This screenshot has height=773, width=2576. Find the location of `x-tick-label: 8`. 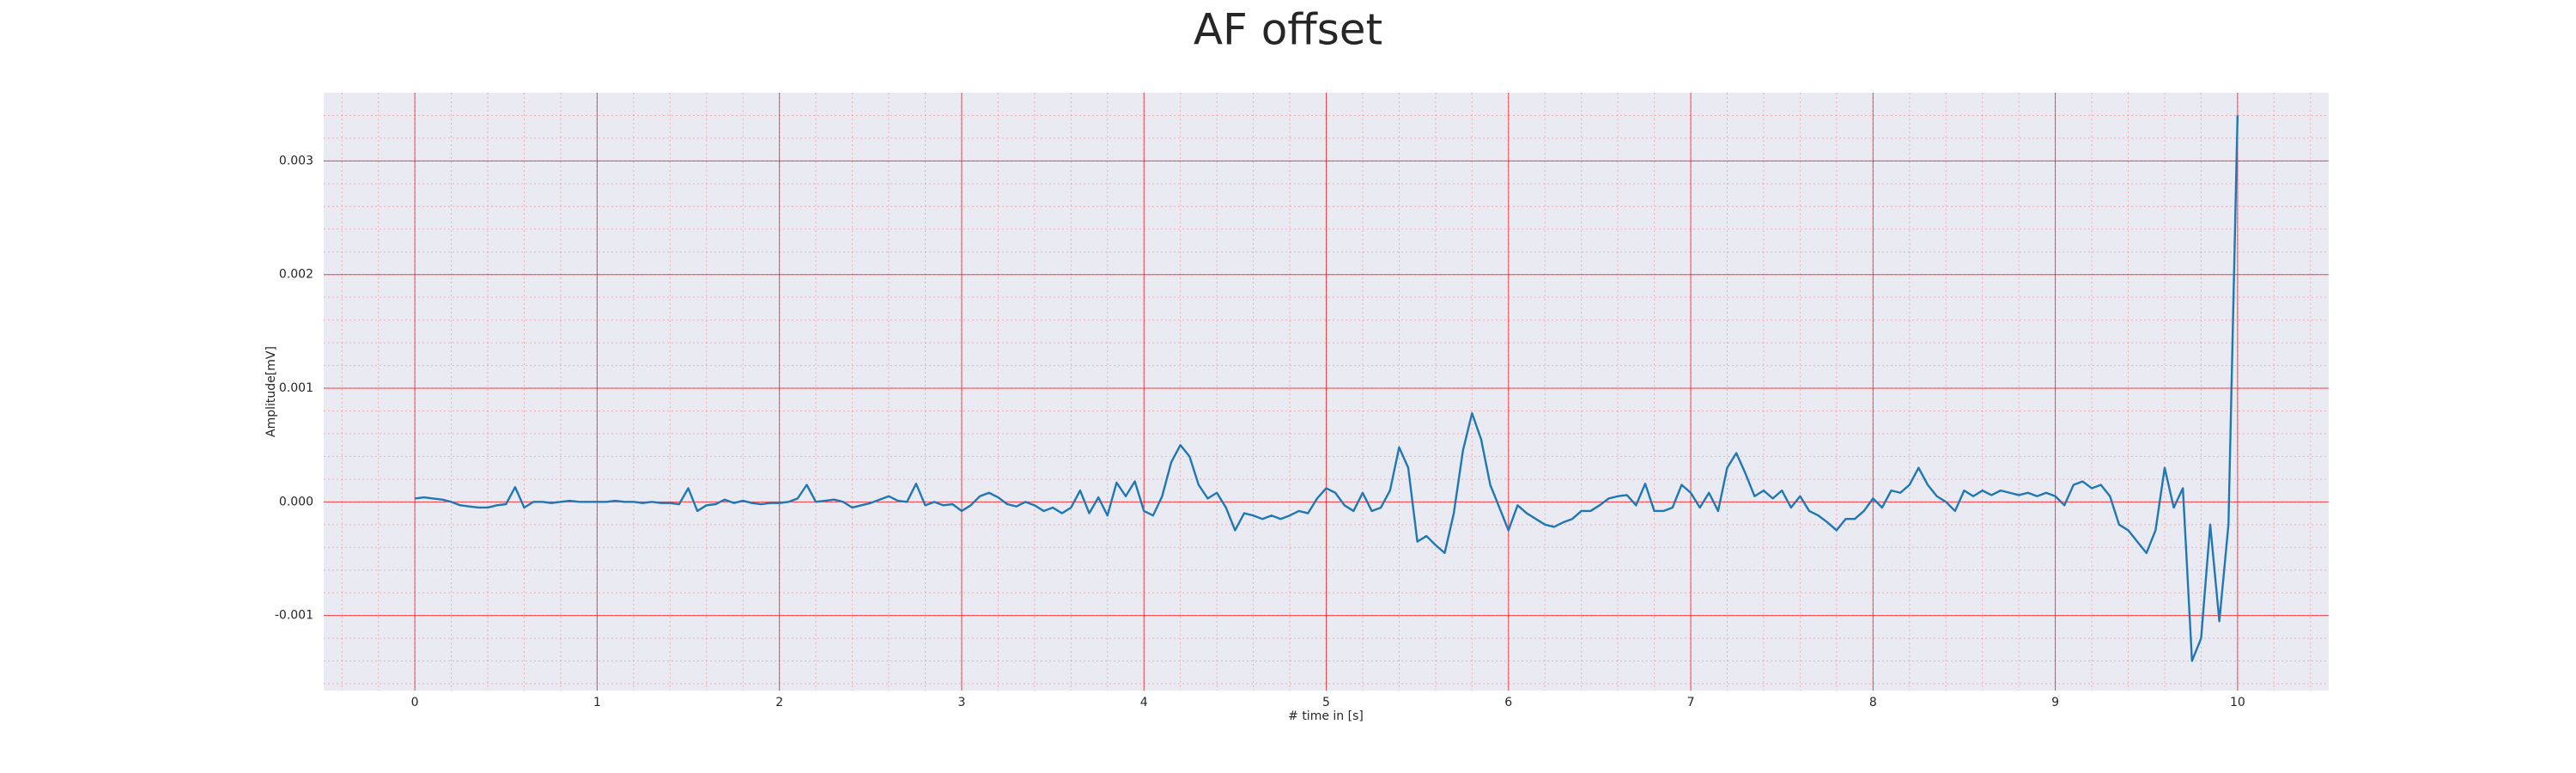

x-tick-label: 8 is located at coordinates (1873, 702).